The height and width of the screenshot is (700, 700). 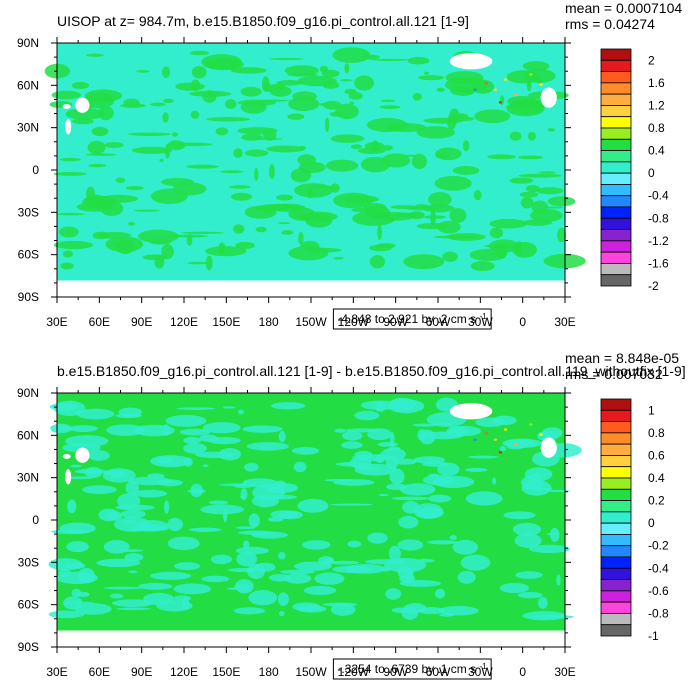 I want to click on y-tick-label: 90N, so click(x=28, y=43).